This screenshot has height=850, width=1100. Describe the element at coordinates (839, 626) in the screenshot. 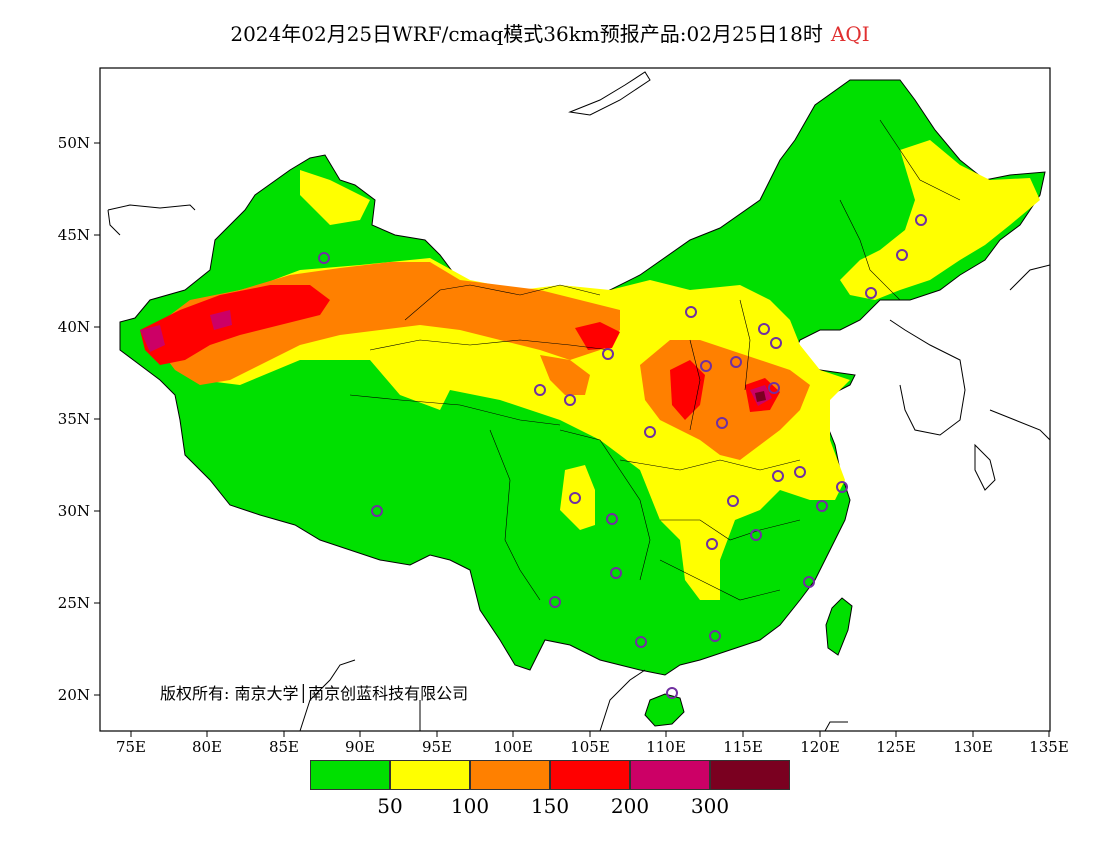

I see `taiwan-island` at that location.